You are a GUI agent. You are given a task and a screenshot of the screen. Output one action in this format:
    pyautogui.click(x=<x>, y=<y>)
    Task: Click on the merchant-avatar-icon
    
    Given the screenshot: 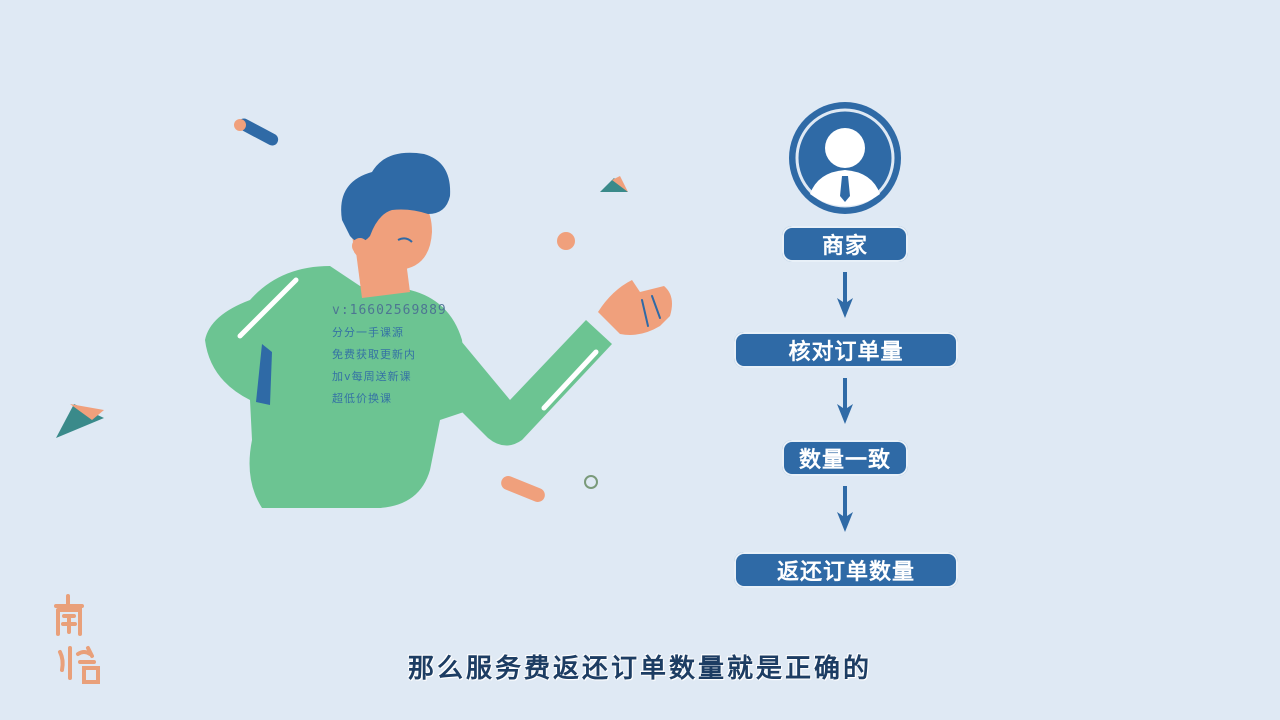 What is the action you would take?
    pyautogui.click(x=845, y=158)
    